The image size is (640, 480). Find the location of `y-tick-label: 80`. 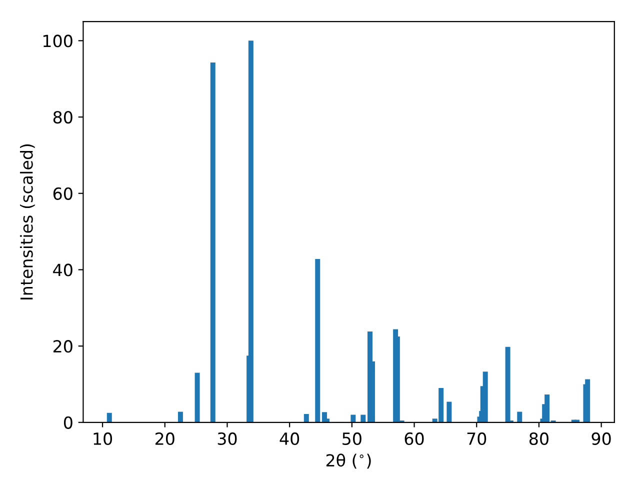

y-tick-label: 80 is located at coordinates (62, 117).